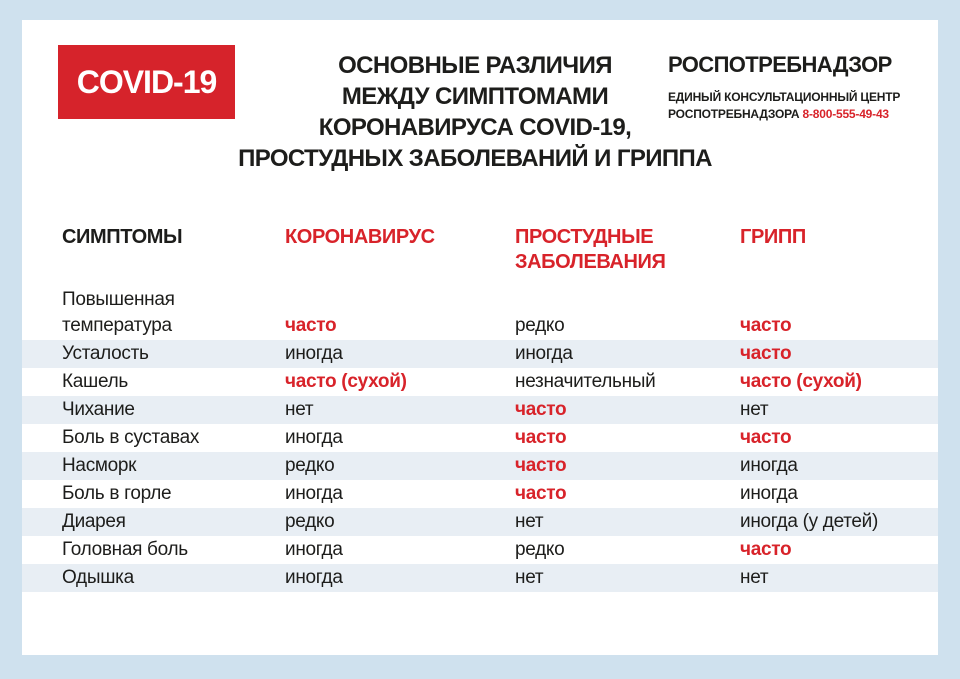 This screenshot has width=960, height=679. Describe the element at coordinates (475, 127) in the screenshot. I see `title-line: КОРОНАВИРУСА COVID-19,` at that location.